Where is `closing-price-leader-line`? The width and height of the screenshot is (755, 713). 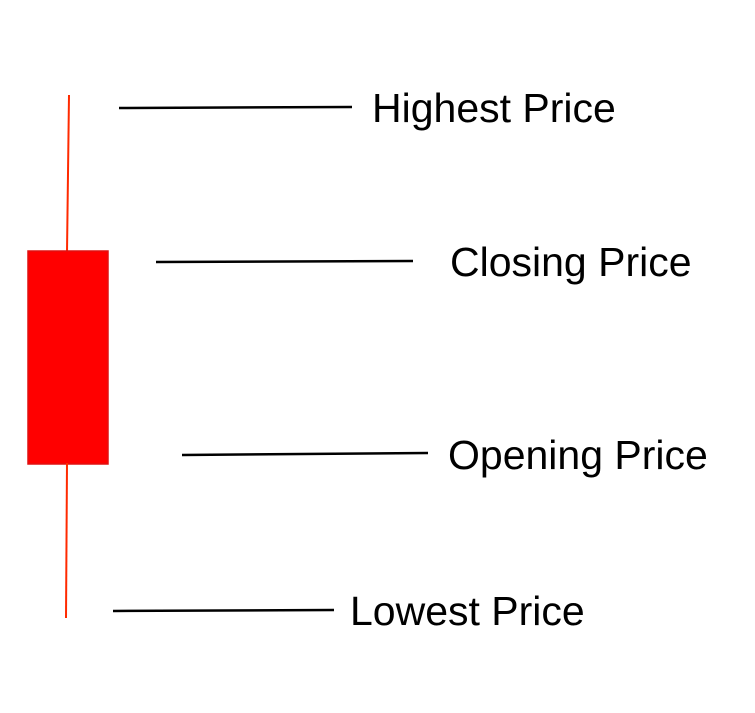
closing-price-leader-line is located at coordinates (284, 261).